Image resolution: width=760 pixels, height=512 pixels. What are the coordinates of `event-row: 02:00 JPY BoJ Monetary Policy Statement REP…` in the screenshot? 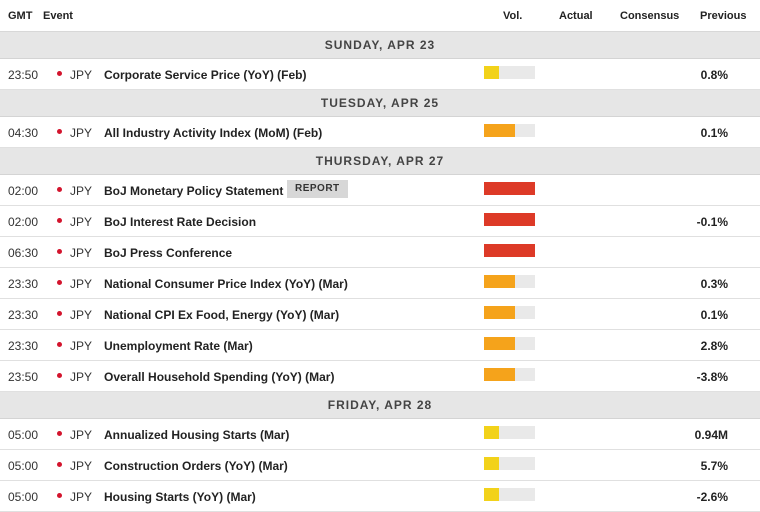 It's located at (380, 190).